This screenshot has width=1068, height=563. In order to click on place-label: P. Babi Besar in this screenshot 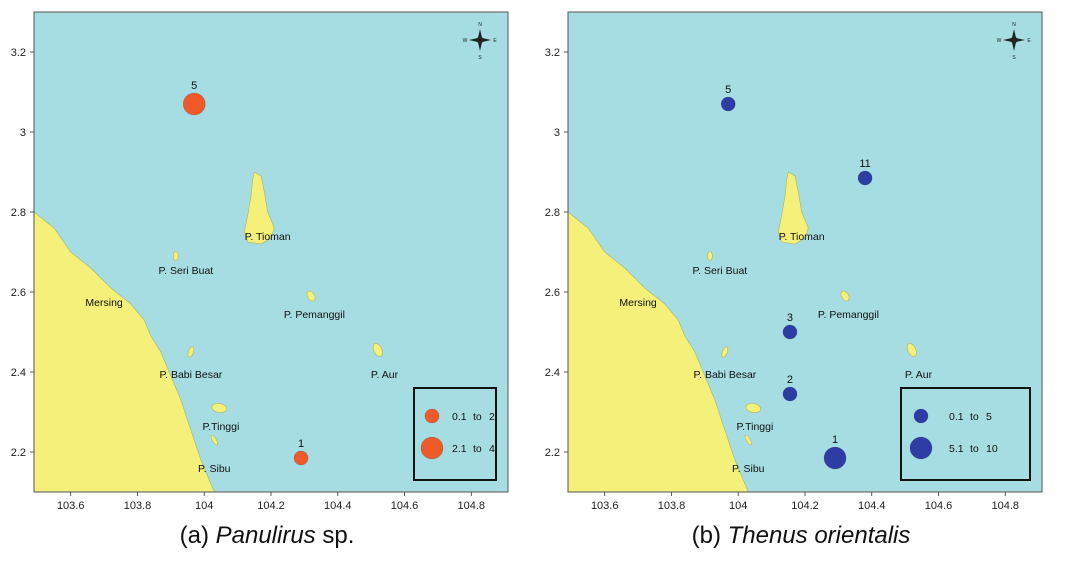, I will do `click(190, 375)`.